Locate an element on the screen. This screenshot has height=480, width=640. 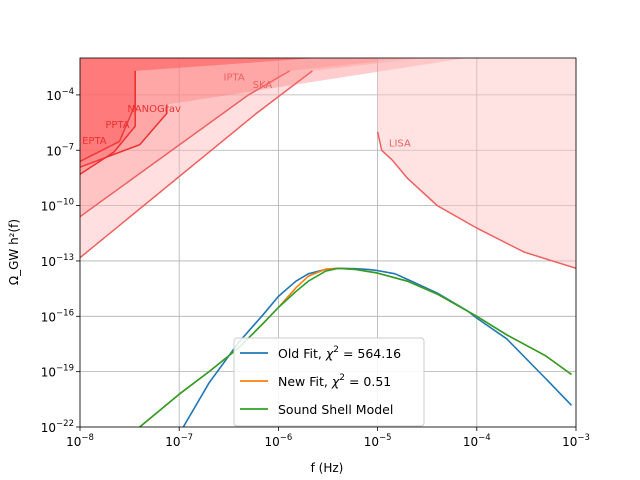
region-fill-epta is located at coordinates (198, 116).